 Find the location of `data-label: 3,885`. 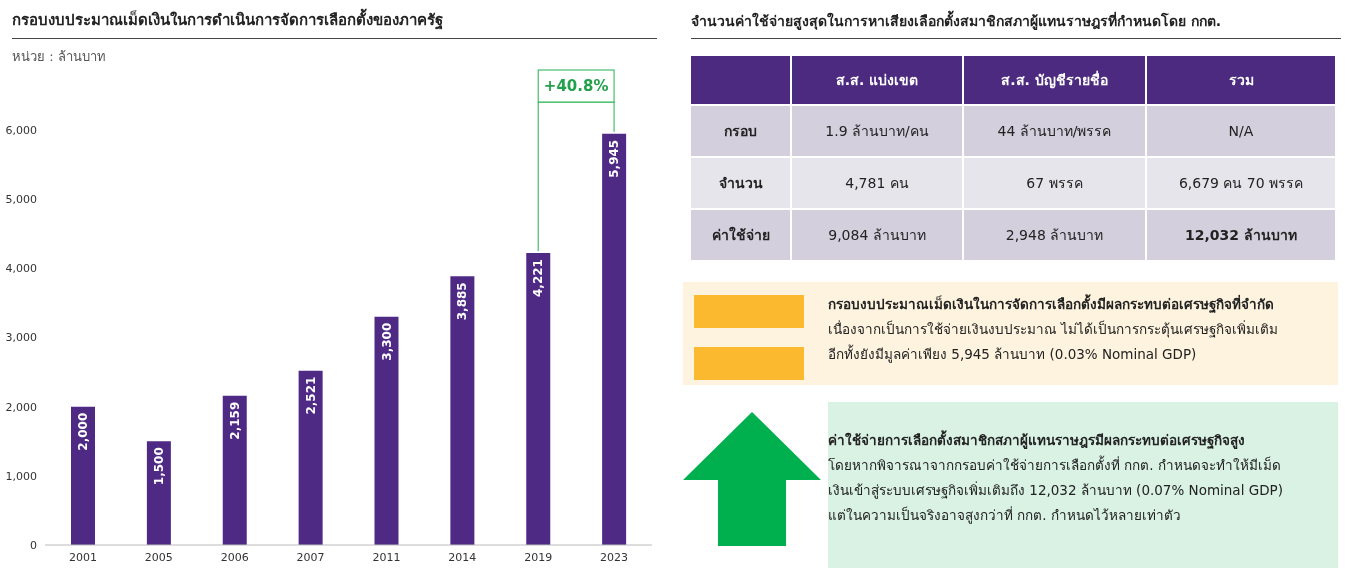

data-label: 3,885 is located at coordinates (462, 301).